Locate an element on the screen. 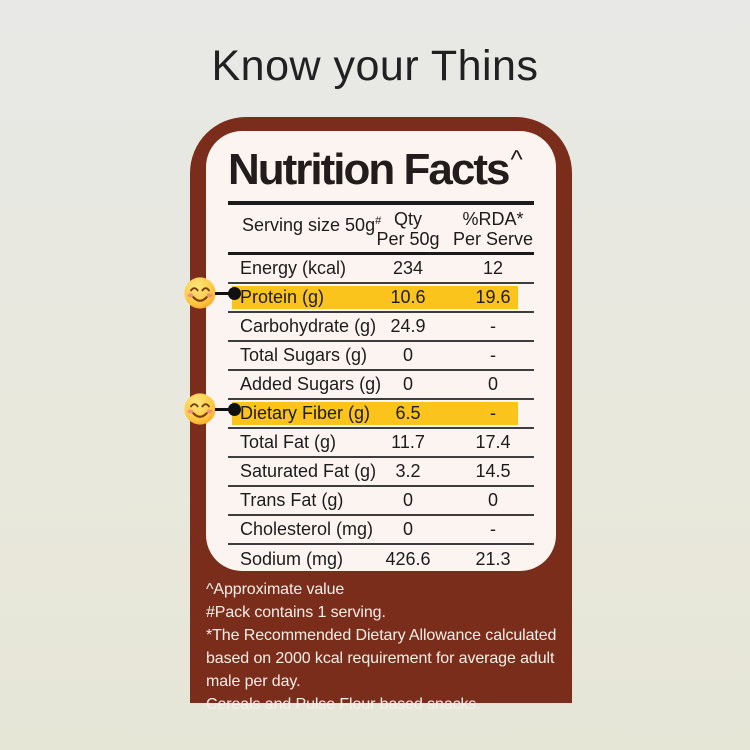 This screenshot has width=750, height=750. row-label: Carbohydrate (g) is located at coordinates (308, 326).